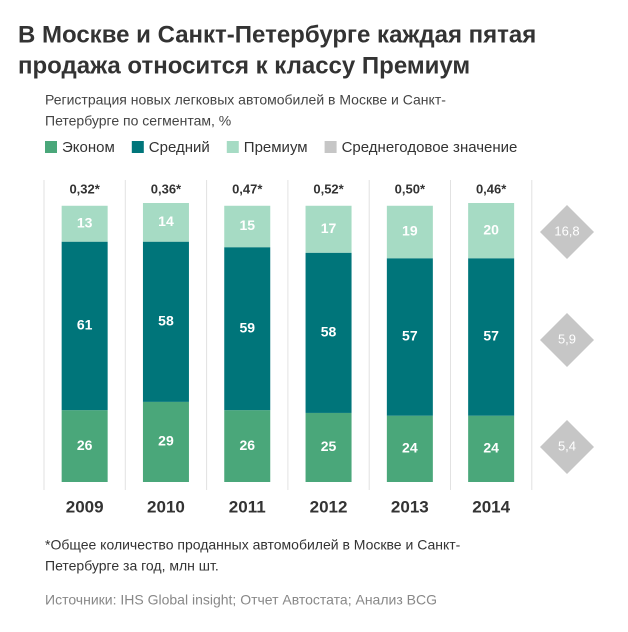  I want to click on data-label: 13, so click(85, 222).